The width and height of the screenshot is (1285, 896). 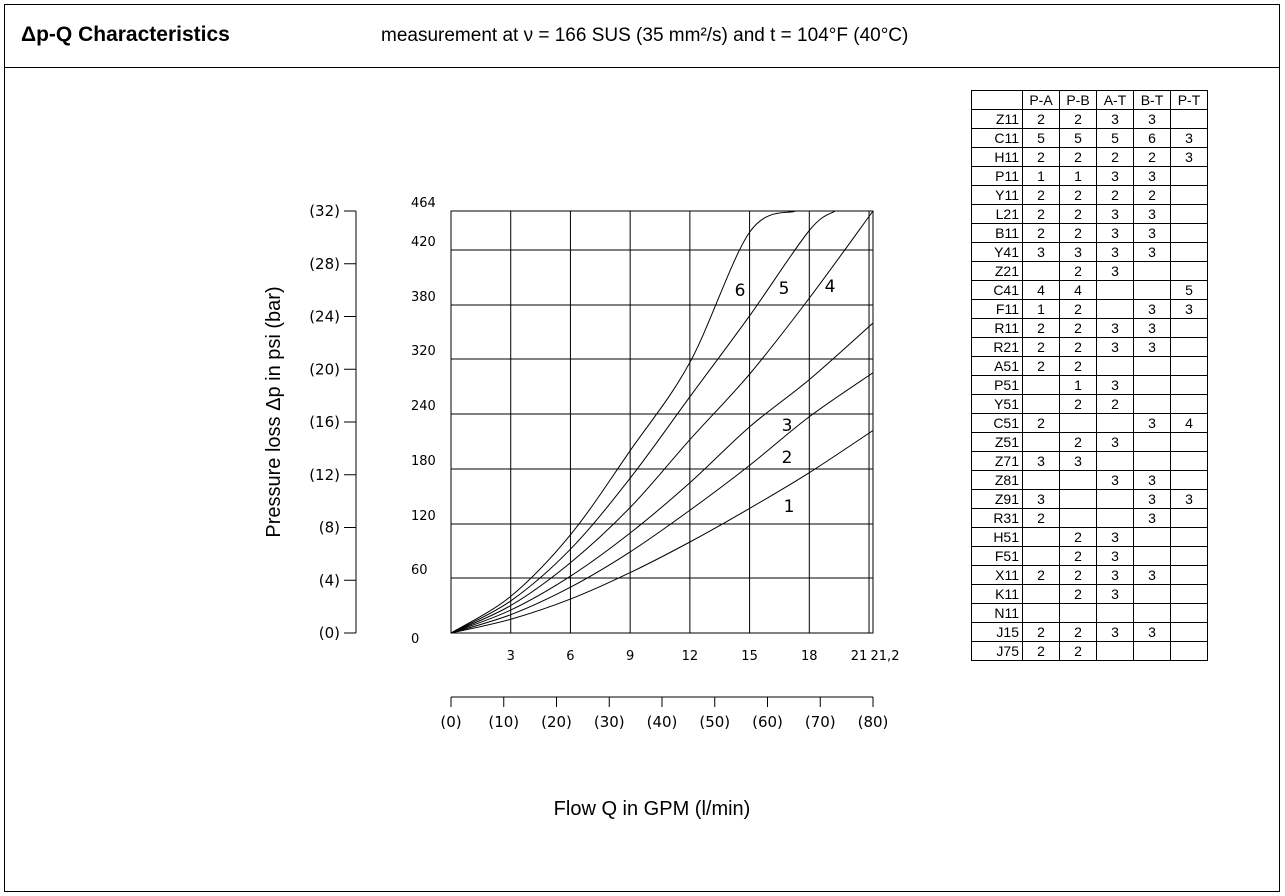 I want to click on table-row: C41 4 4 5, so click(x=1089, y=290).